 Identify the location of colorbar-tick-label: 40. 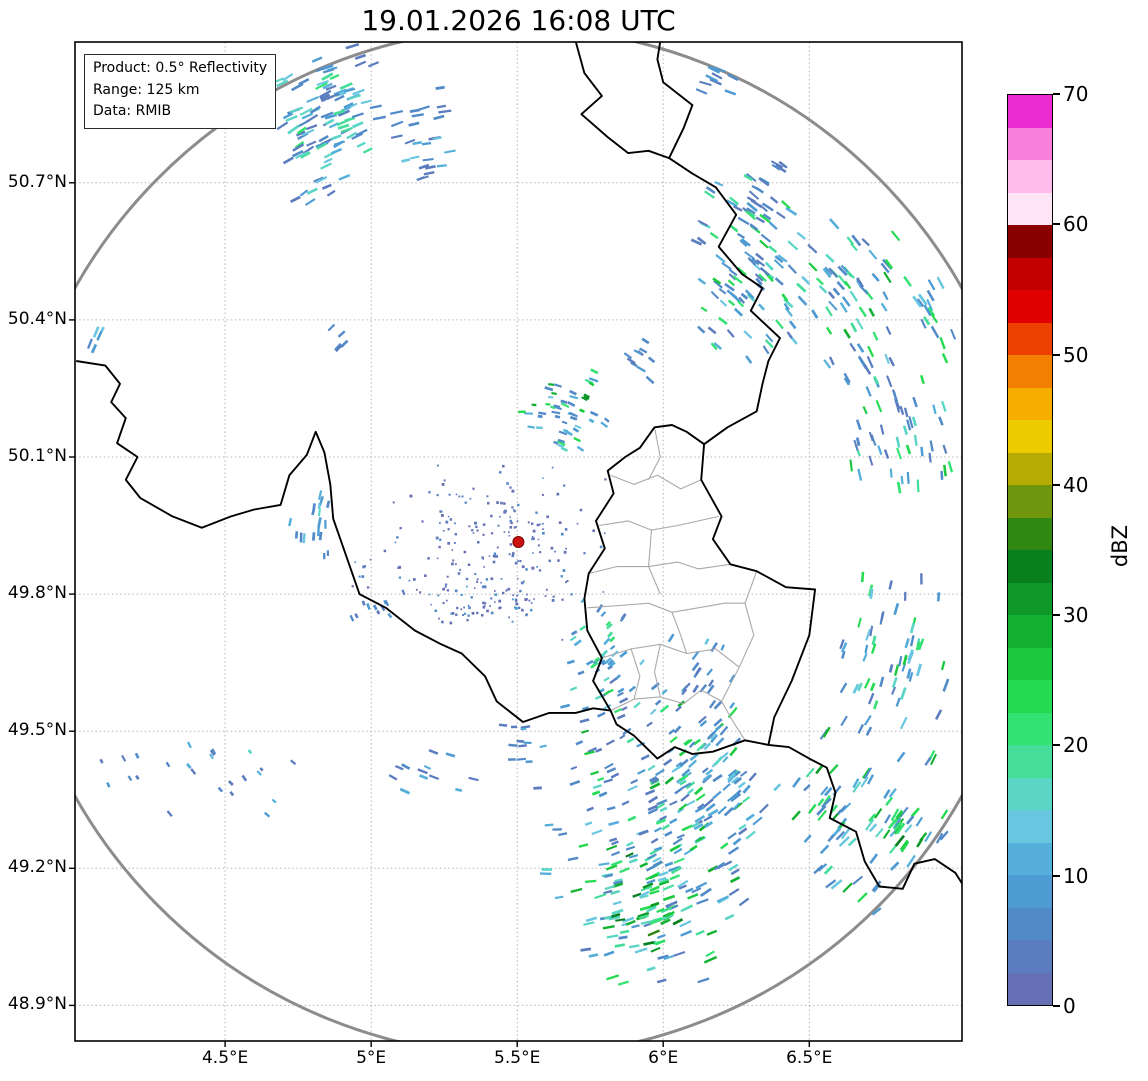
(1076, 484).